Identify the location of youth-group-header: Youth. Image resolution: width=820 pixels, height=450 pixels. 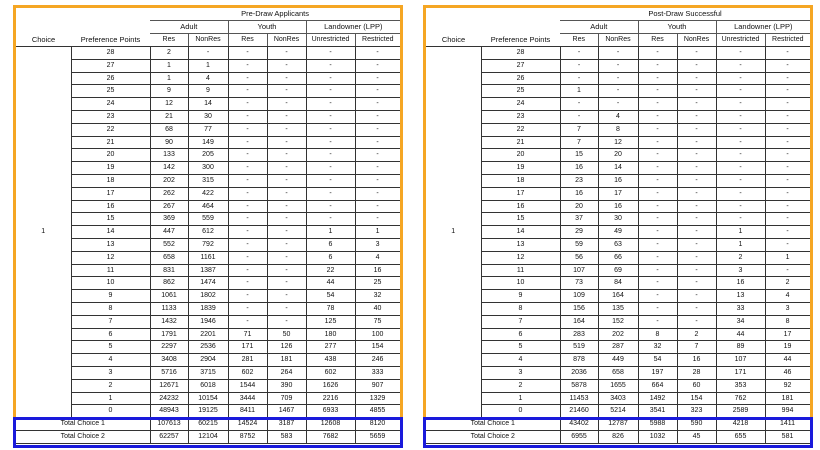
(676, 27).